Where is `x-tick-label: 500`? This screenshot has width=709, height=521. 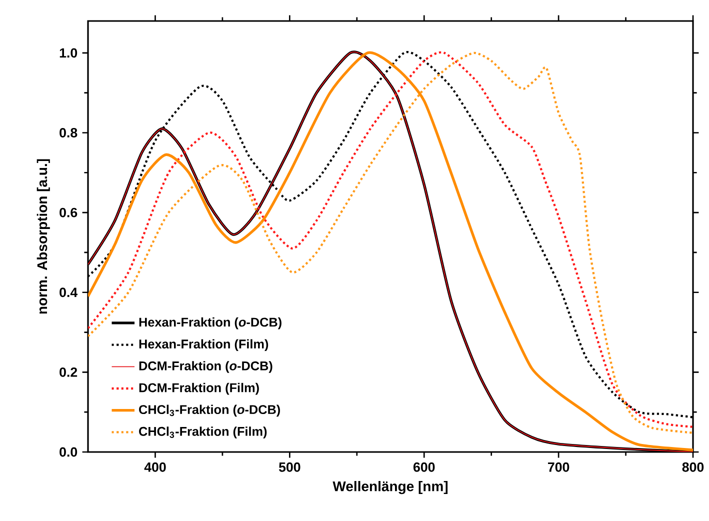 x-tick-label: 500 is located at coordinates (289, 467).